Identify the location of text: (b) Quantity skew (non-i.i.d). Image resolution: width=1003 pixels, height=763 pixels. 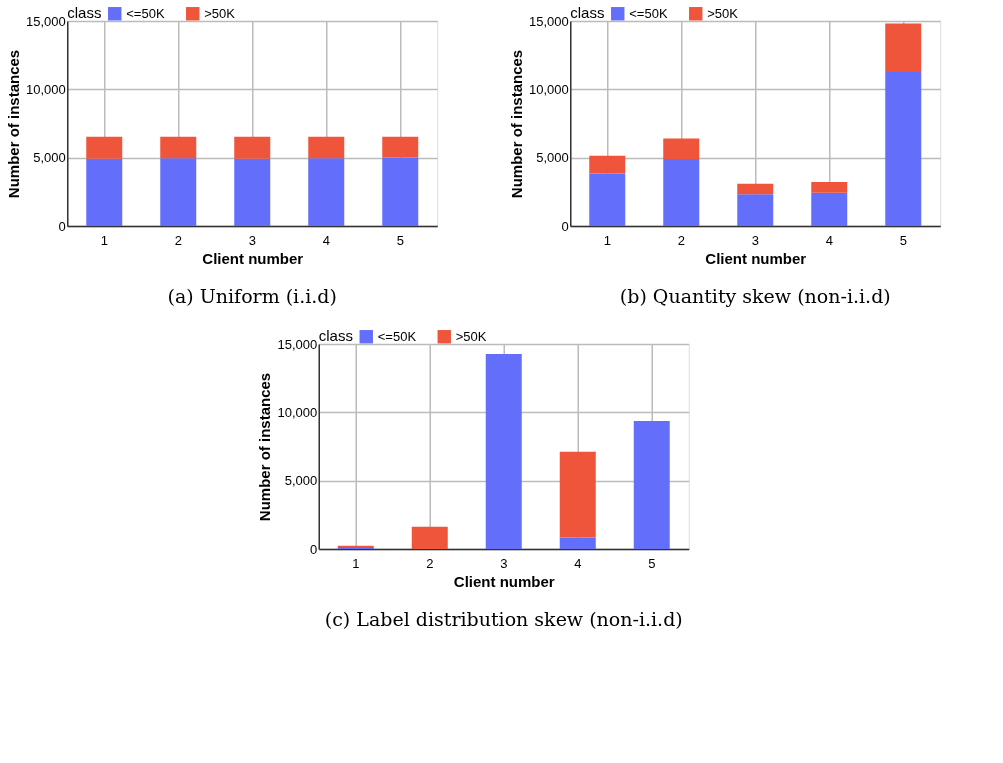
(755, 296).